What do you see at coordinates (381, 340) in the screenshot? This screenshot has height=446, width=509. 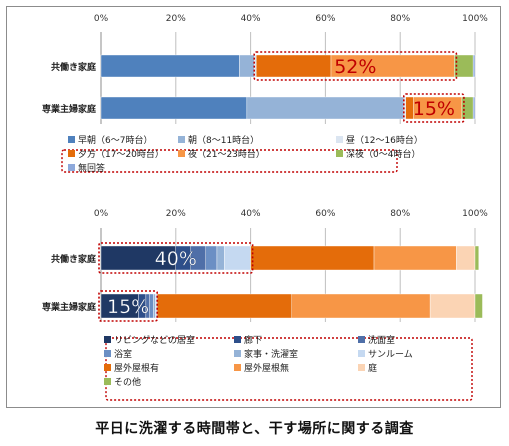 I see `legend-label: 洗面室` at bounding box center [381, 340].